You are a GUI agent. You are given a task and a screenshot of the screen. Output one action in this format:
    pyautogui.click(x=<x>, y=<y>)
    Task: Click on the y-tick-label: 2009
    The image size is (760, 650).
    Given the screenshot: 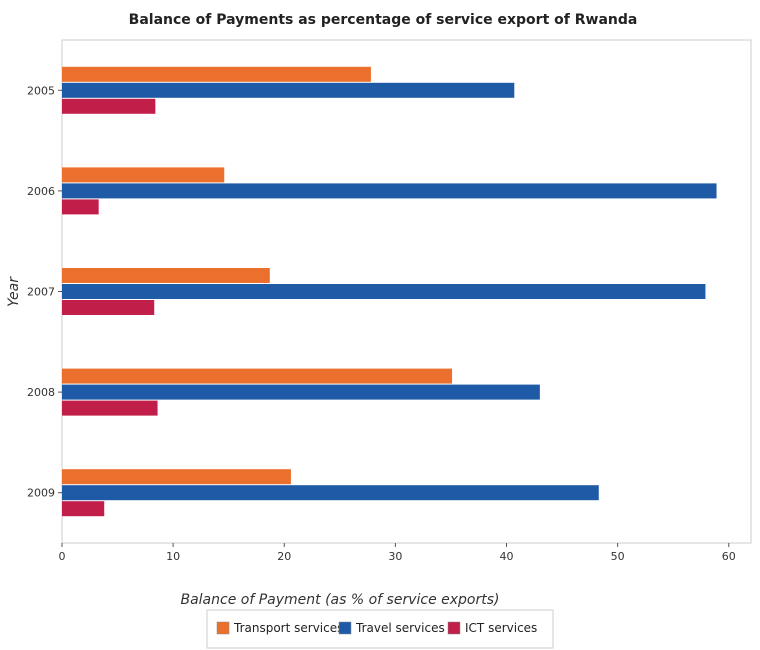 What is the action you would take?
    pyautogui.click(x=41, y=493)
    